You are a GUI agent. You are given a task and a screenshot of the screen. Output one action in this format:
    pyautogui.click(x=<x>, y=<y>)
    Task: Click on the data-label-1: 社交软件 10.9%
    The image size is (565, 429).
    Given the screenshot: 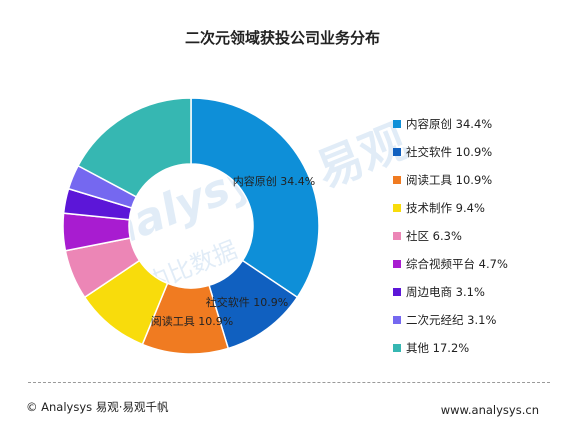 What is the action you would take?
    pyautogui.click(x=247, y=302)
    